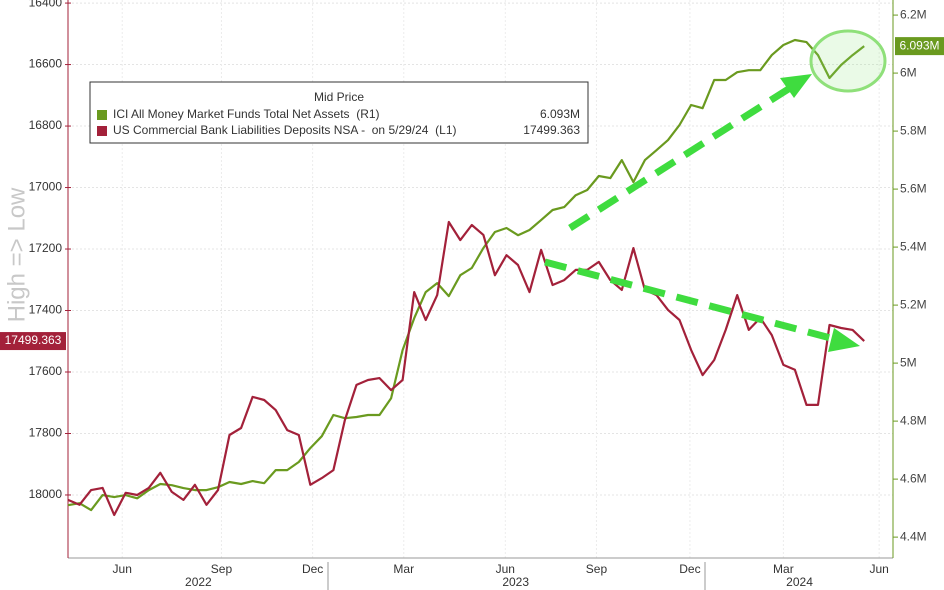 The height and width of the screenshot is (590, 944). I want to click on last-value-label: 17499.363, so click(33, 340).